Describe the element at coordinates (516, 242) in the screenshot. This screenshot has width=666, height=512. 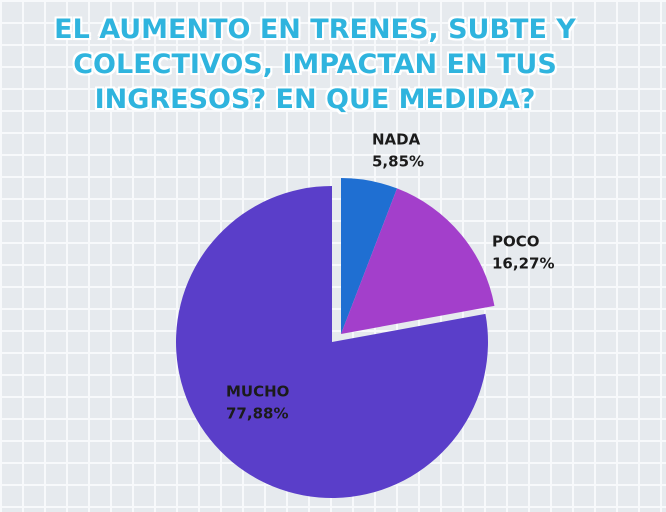
I see `slice-label: POCO` at that location.